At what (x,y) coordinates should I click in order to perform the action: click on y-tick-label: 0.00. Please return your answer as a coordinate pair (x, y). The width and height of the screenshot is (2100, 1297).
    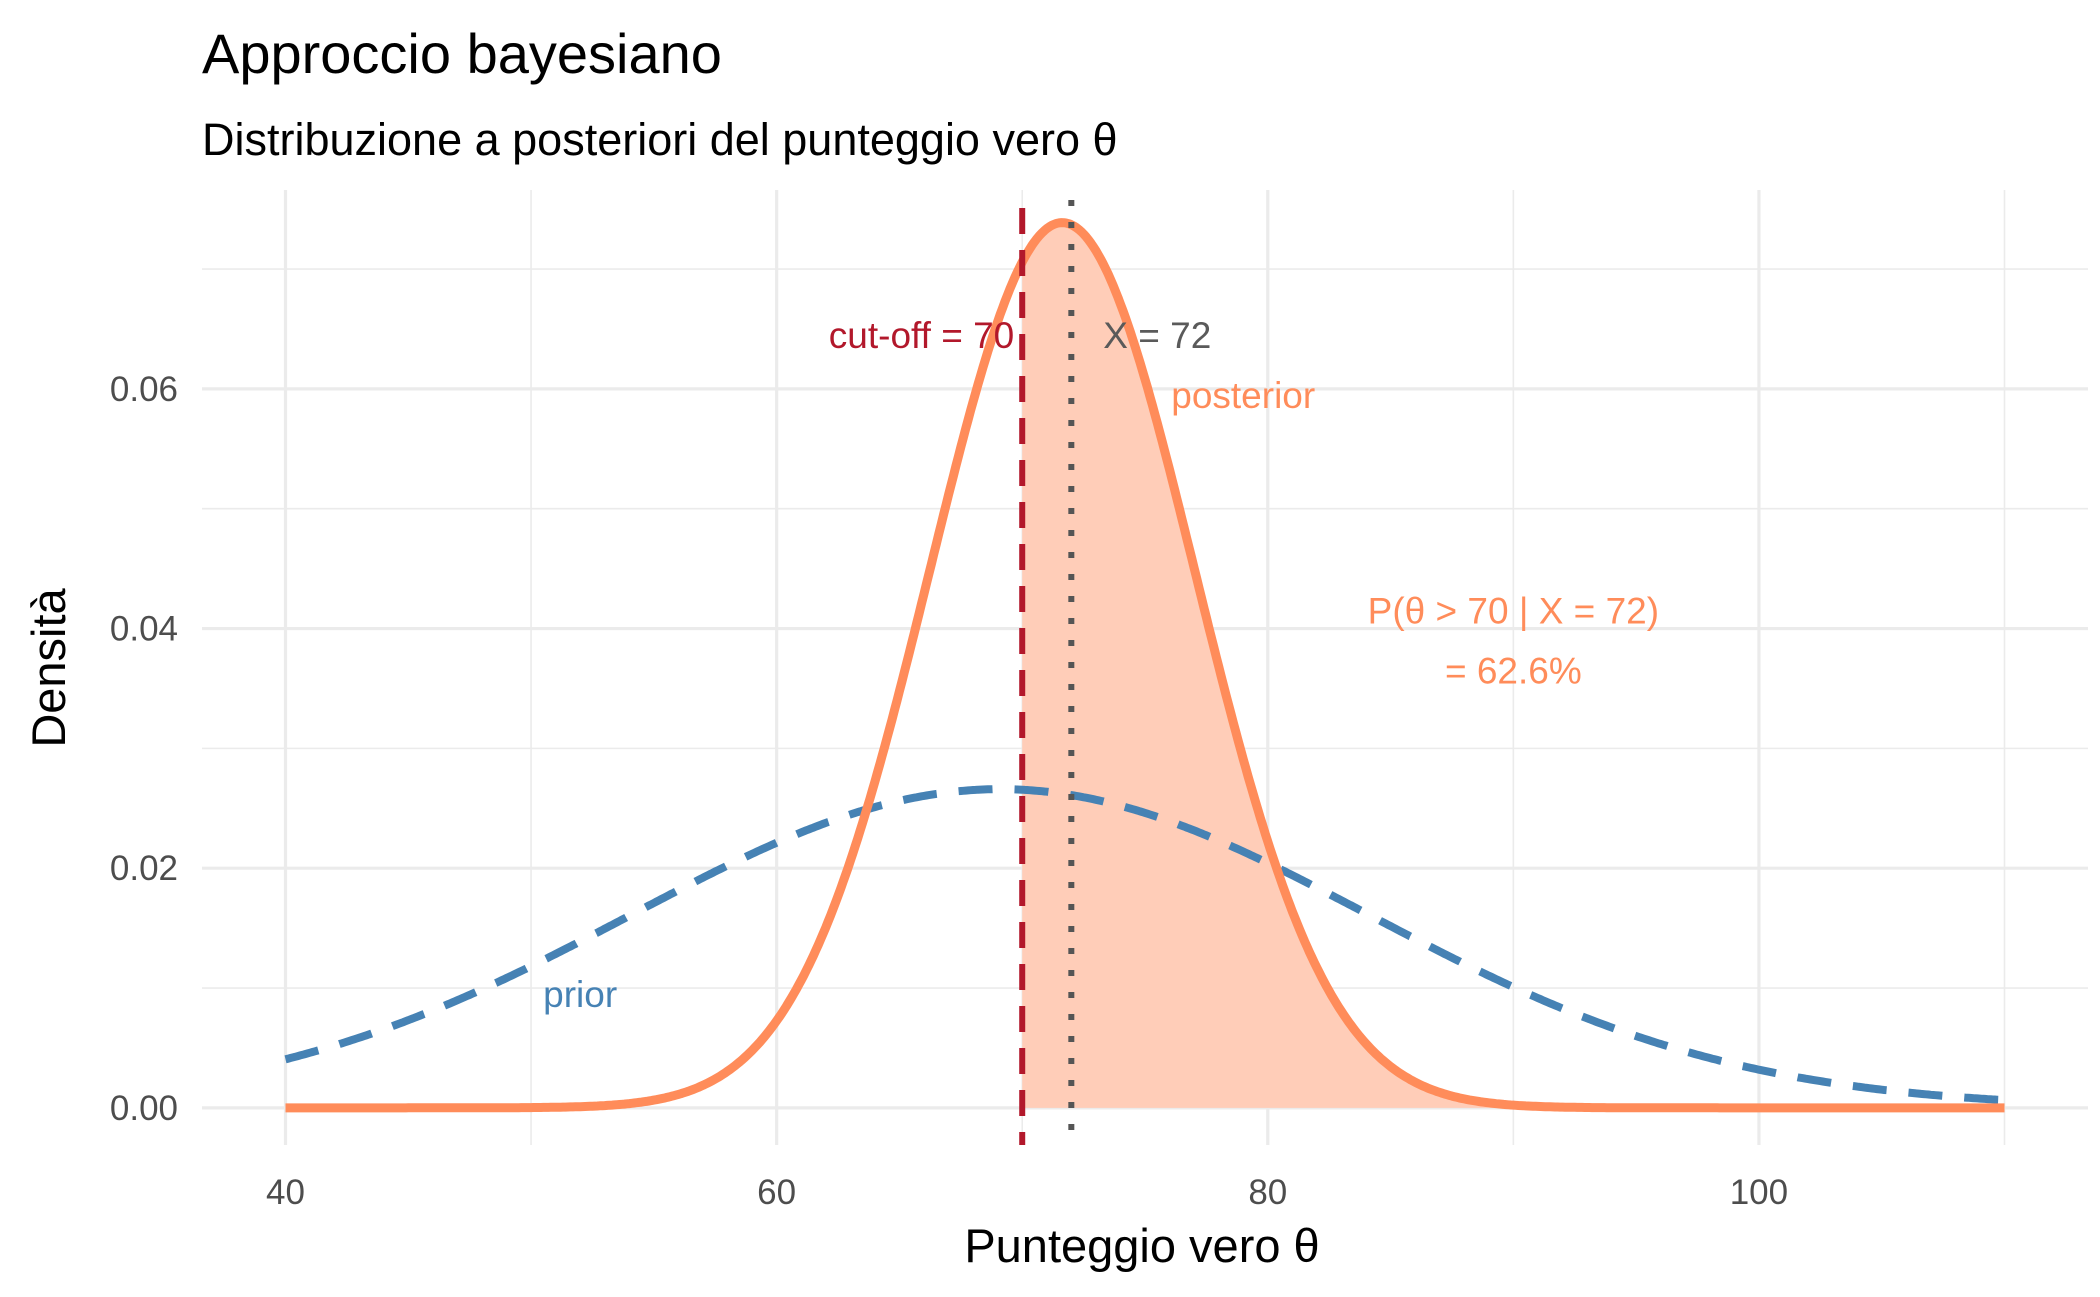
    Looking at the image, I should click on (144, 1108).